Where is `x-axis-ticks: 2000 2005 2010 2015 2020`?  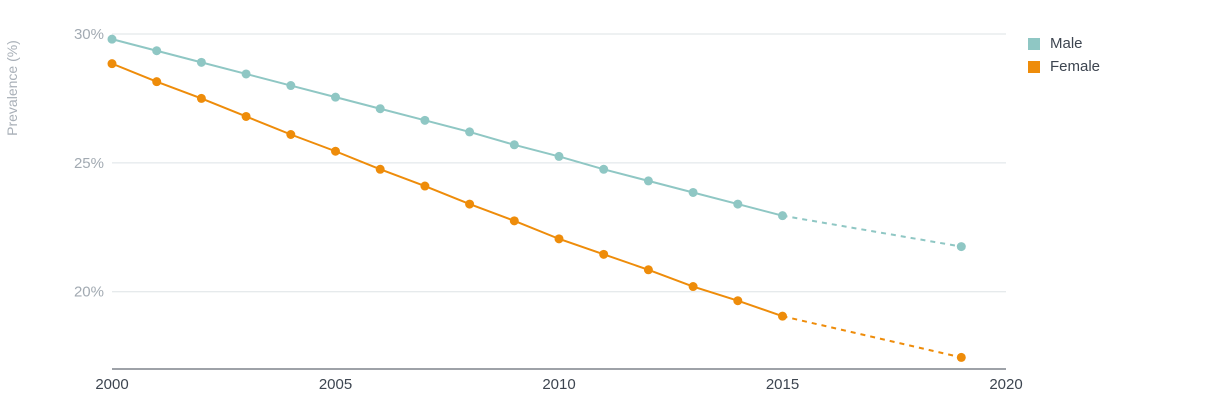 x-axis-ticks: 2000 2005 2010 2015 2020 is located at coordinates (558, 384).